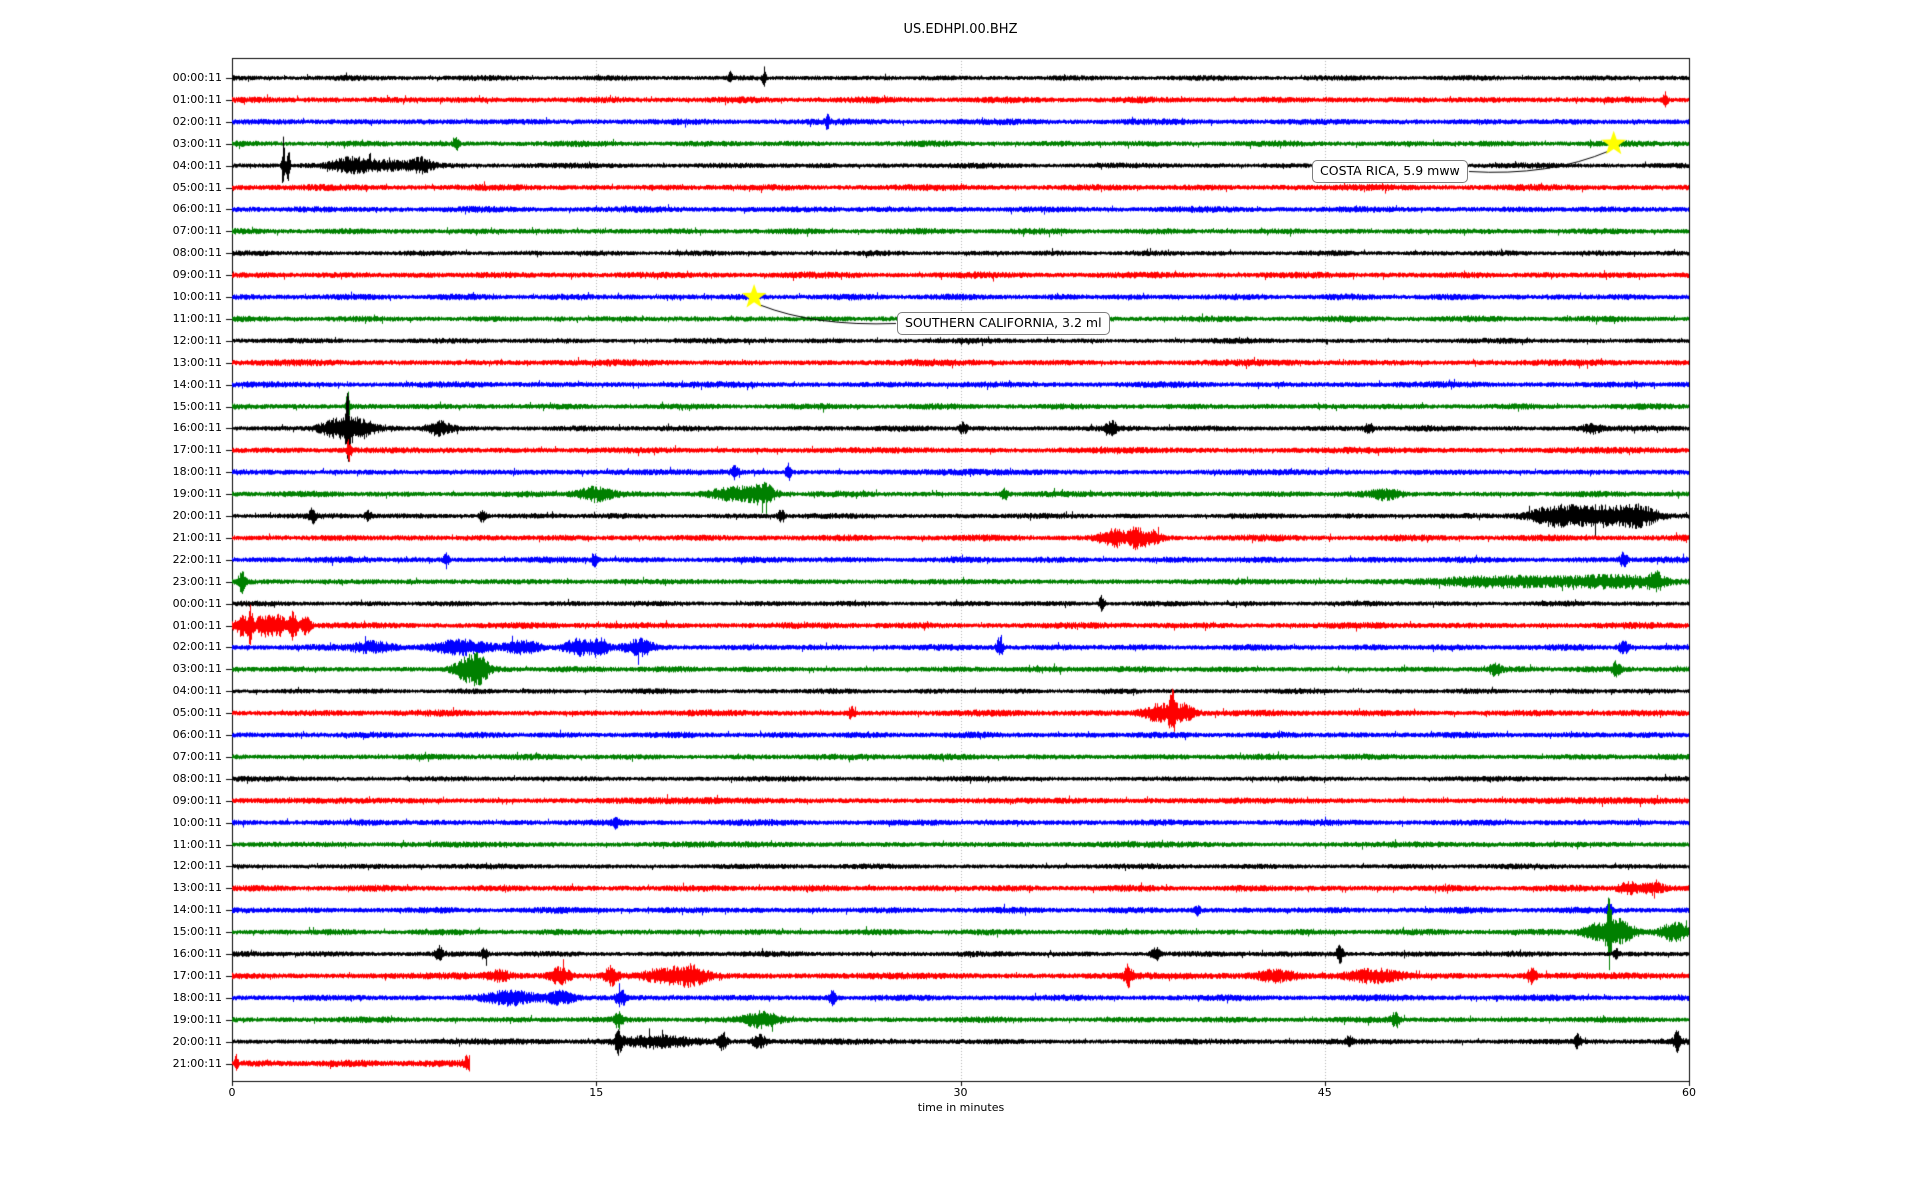 The height and width of the screenshot is (1200, 1920). I want to click on event-annotation-text: SOUTHERN CALIFORNIA, 3.2 ml, so click(1003, 322).